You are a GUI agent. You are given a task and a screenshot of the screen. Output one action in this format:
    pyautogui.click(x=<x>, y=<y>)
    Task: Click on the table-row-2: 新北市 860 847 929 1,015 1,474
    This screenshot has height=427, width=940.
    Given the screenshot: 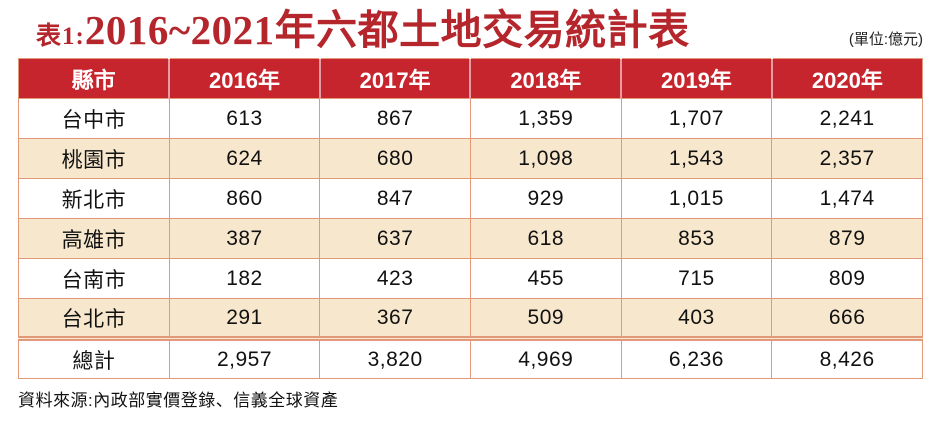 What is the action you would take?
    pyautogui.click(x=470, y=199)
    